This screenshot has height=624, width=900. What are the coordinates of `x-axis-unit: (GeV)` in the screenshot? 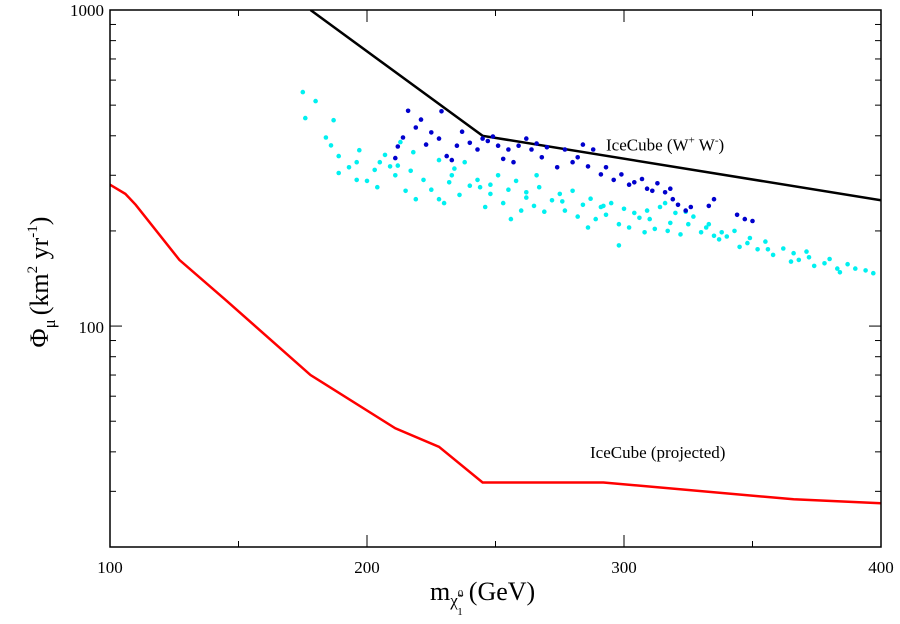 It's located at (502, 591).